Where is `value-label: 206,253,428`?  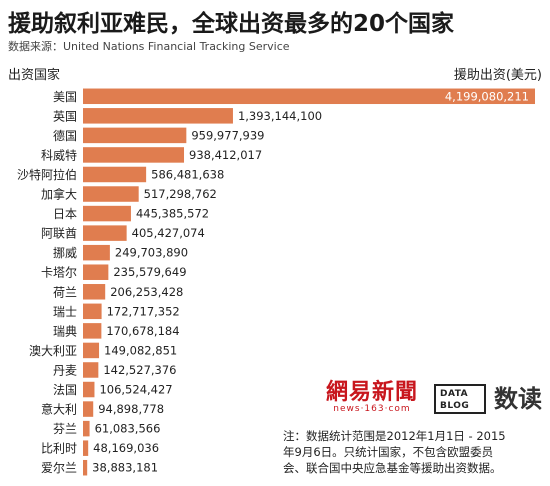 value-label: 206,253,428 is located at coordinates (146, 292).